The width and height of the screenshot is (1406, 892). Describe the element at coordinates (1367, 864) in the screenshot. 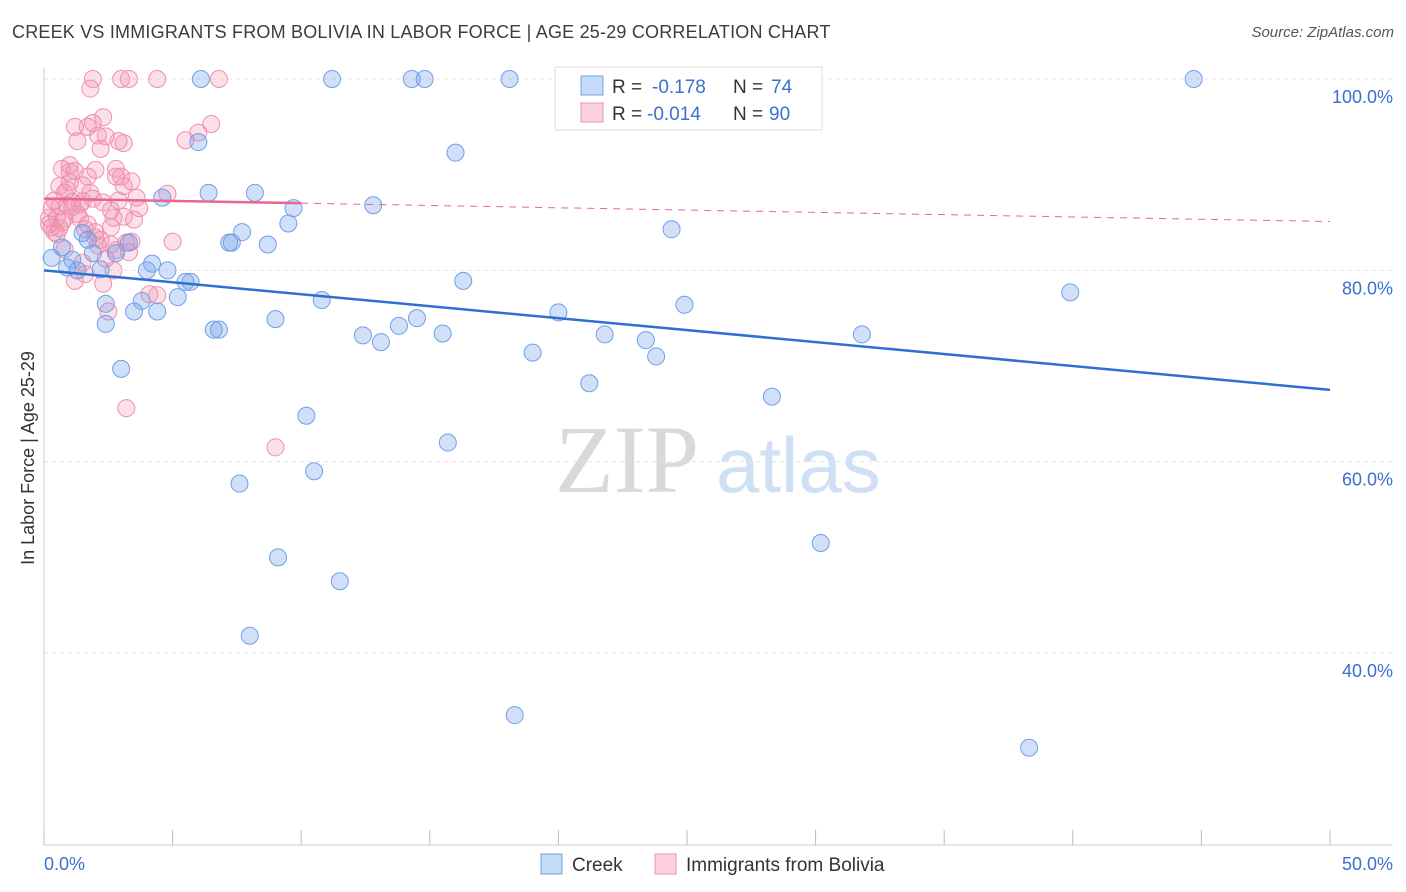

I see `x-tick-label-max: 50.0%` at that location.